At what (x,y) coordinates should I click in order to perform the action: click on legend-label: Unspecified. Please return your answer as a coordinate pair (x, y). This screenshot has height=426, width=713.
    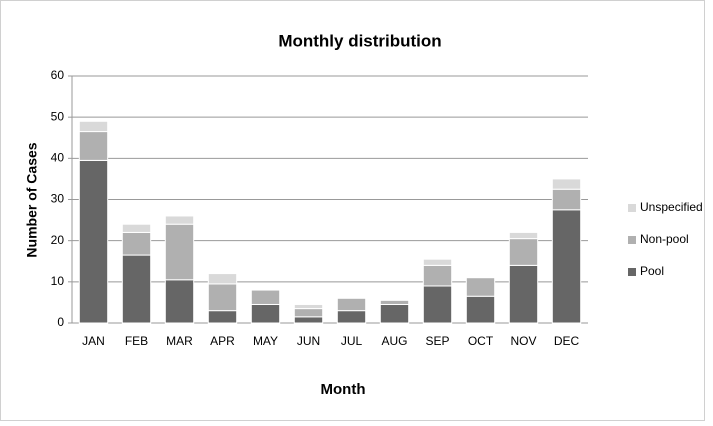
    Looking at the image, I should click on (671, 207).